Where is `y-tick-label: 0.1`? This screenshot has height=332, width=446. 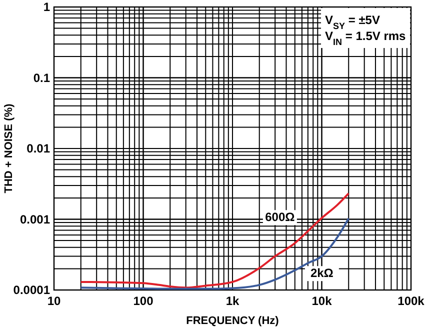
y-tick-label: 0.1 is located at coordinates (41, 77).